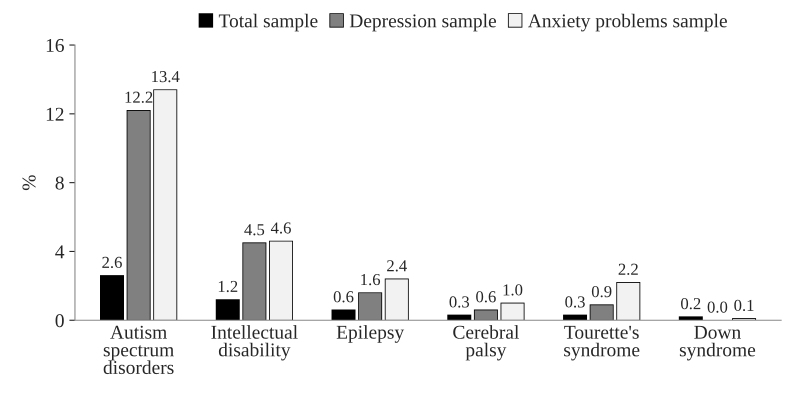 This screenshot has height=417, width=789. I want to click on data-label: 0.0, so click(718, 307).